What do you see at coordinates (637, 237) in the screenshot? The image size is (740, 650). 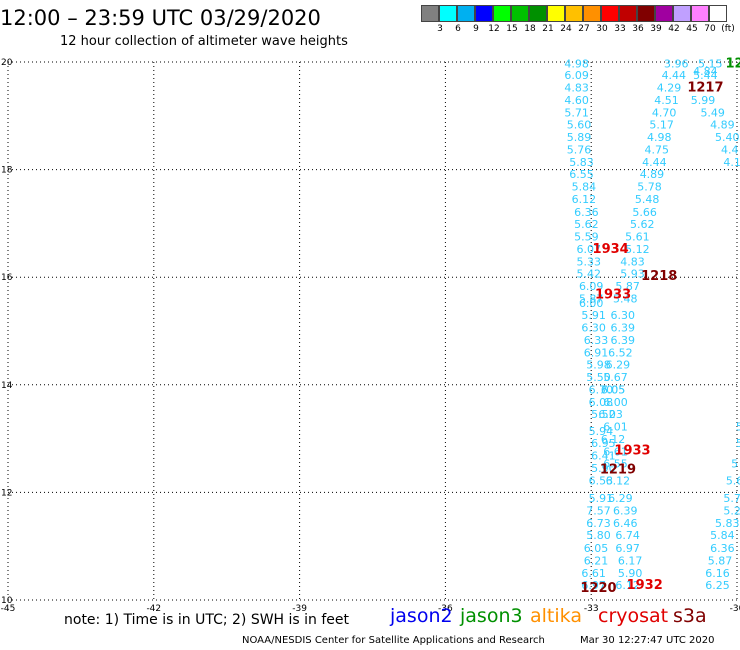 I see `wave-height-value: 5.61` at bounding box center [637, 237].